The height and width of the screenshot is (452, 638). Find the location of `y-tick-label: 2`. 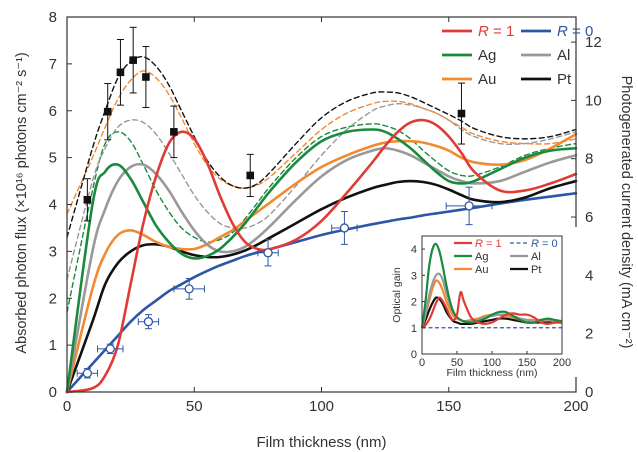

y-tick-label: 2 is located at coordinates (53, 298).